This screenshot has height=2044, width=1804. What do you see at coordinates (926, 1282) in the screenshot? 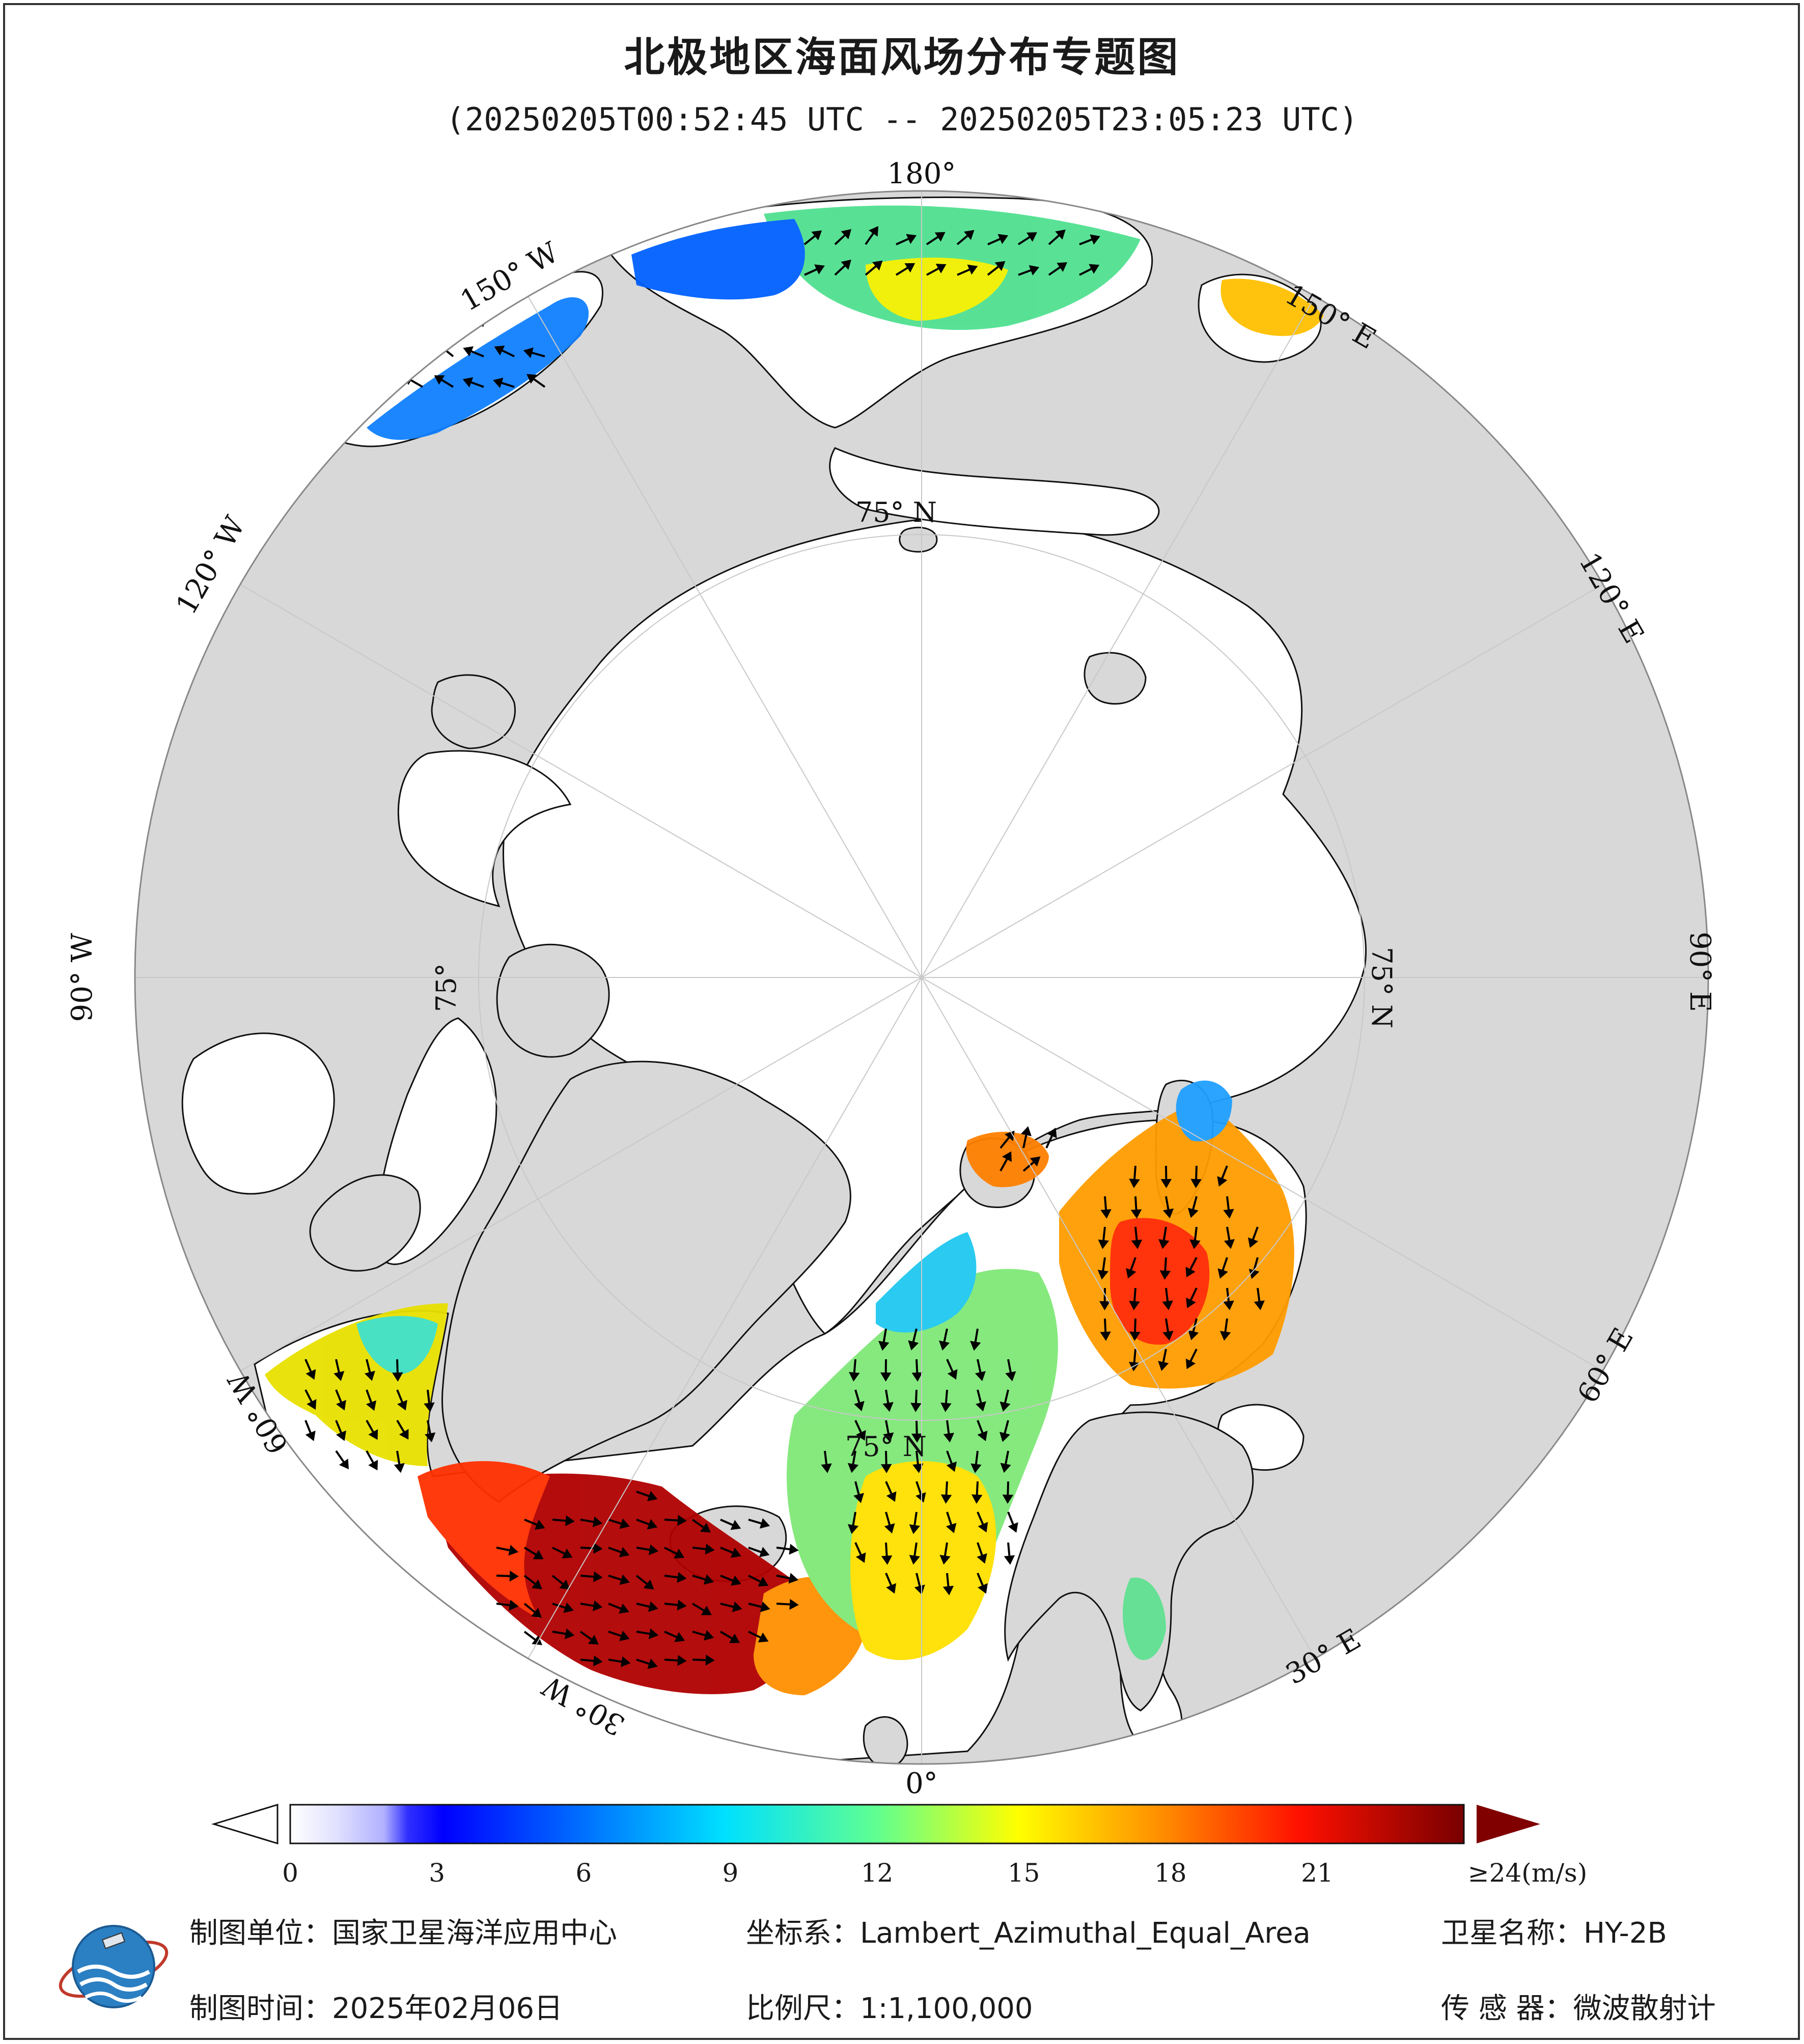
I see `swath-greenland-sea` at bounding box center [926, 1282].